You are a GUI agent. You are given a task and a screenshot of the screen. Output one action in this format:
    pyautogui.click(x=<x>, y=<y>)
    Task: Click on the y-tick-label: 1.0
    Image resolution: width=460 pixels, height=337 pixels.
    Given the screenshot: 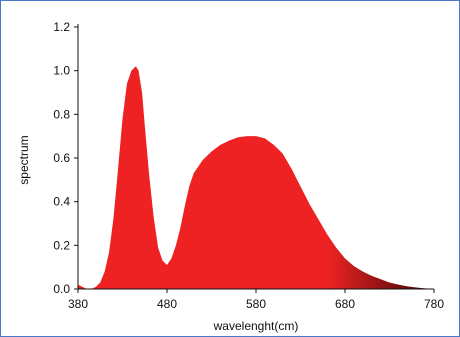 What is the action you would take?
    pyautogui.click(x=61, y=71)
    